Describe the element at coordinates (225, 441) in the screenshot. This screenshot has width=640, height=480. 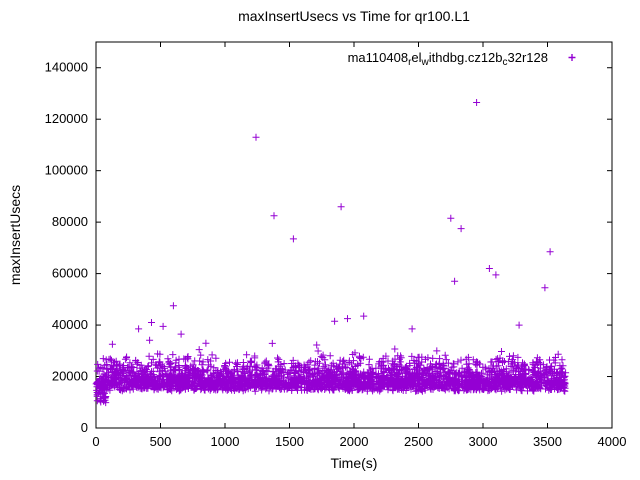
I see `x-tick-label: 1000` at that location.